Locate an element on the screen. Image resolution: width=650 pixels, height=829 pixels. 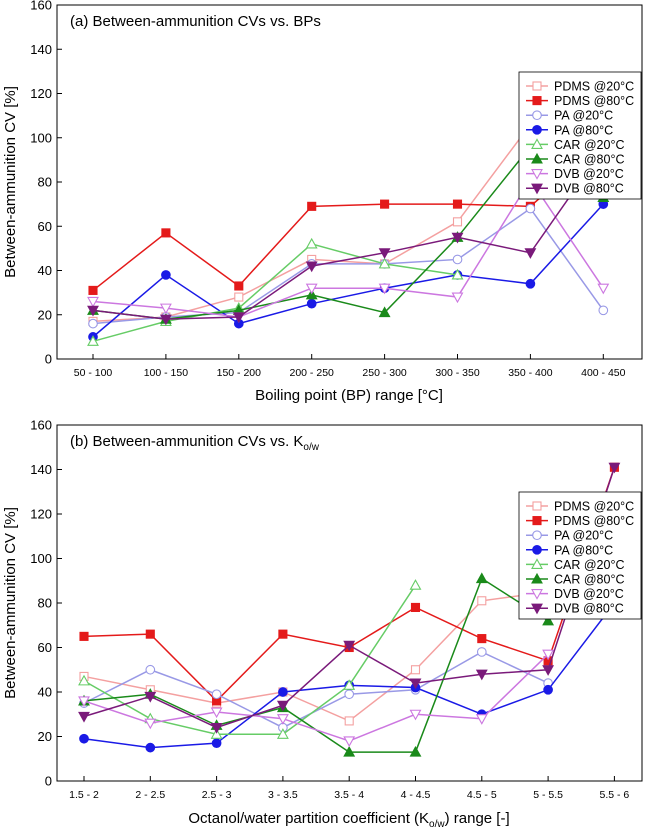
chart-b-title-main: (b) Between-ammunition CVs vs. K is located at coordinates (186, 441).